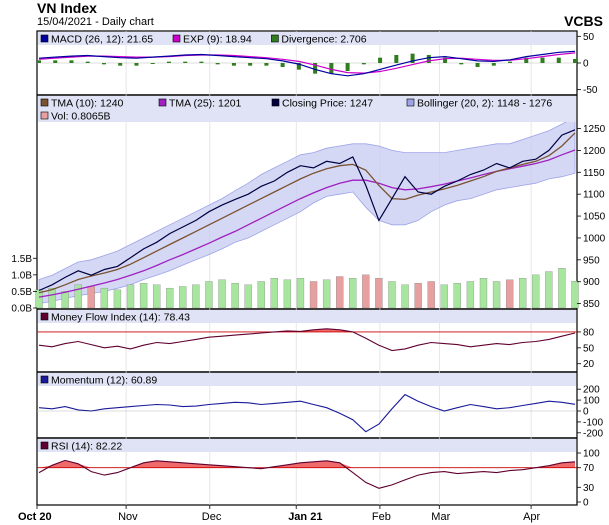 The height and width of the screenshot is (525, 609). I want to click on price-ytick-label: 900, so click(591, 282).